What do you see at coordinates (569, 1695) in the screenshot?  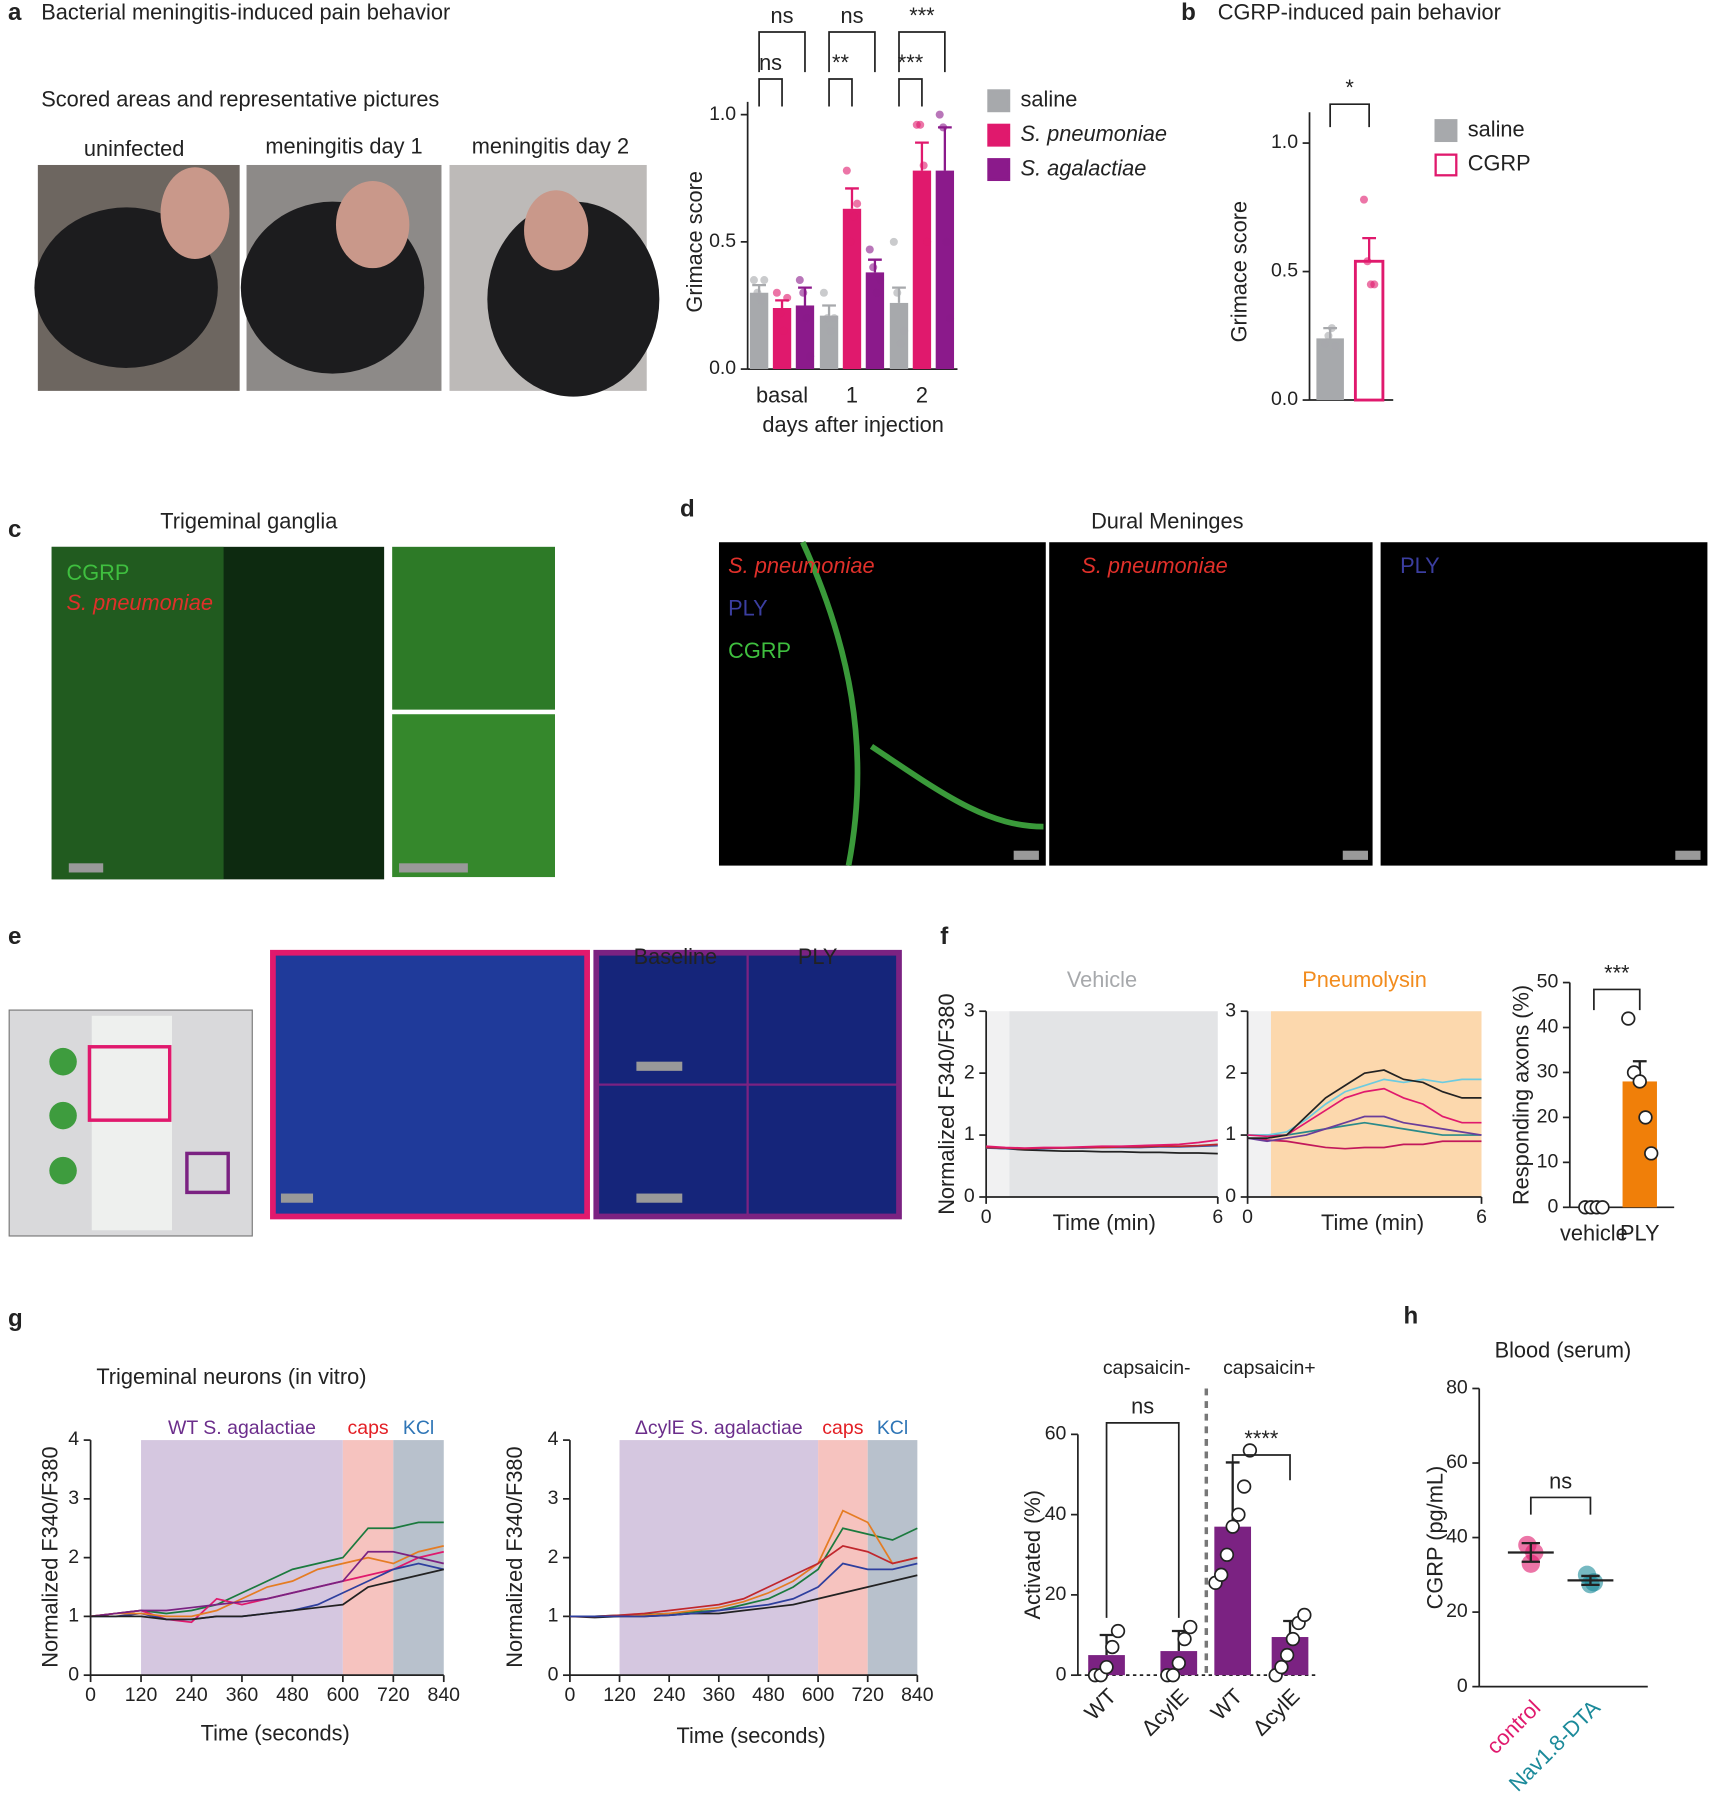 I see `x-tick-label: 0` at bounding box center [569, 1695].